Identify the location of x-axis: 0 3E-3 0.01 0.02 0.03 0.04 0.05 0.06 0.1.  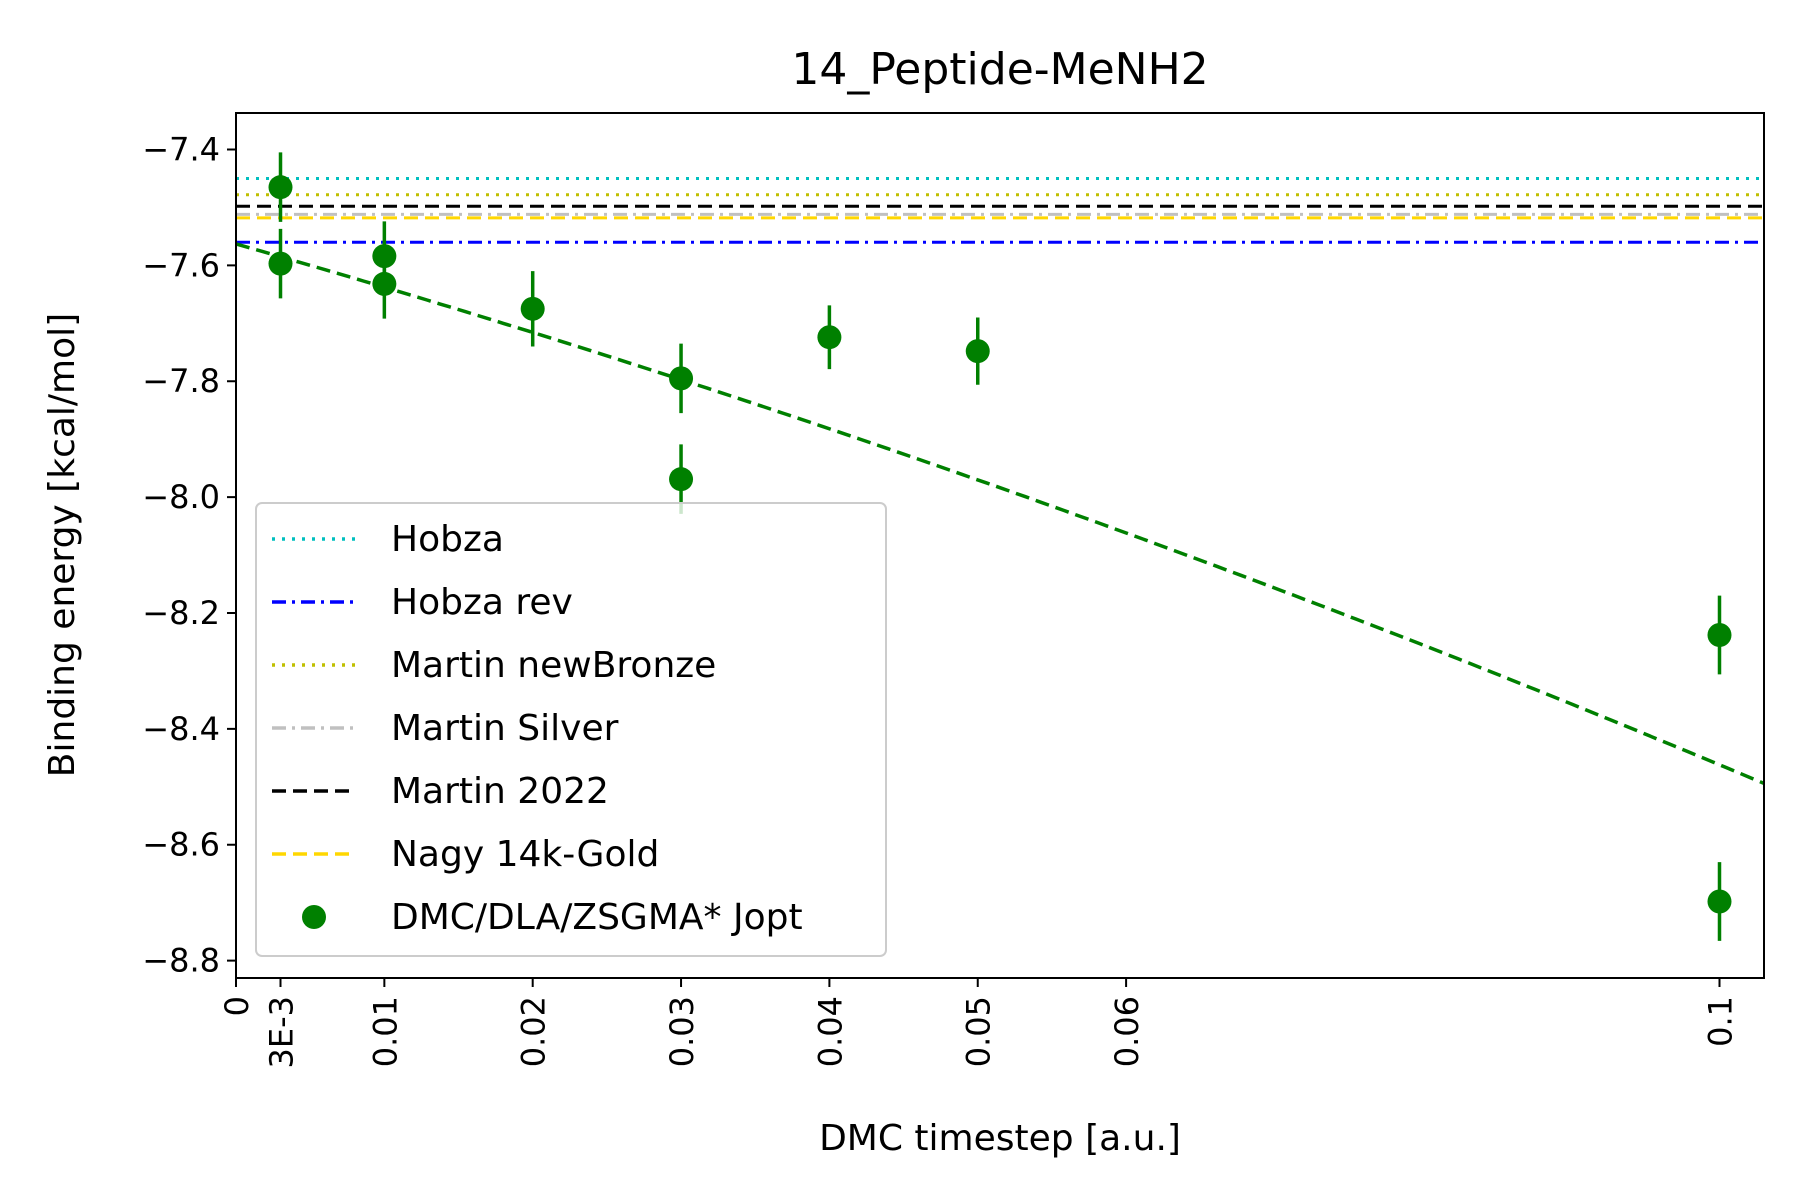
(978, 1023).